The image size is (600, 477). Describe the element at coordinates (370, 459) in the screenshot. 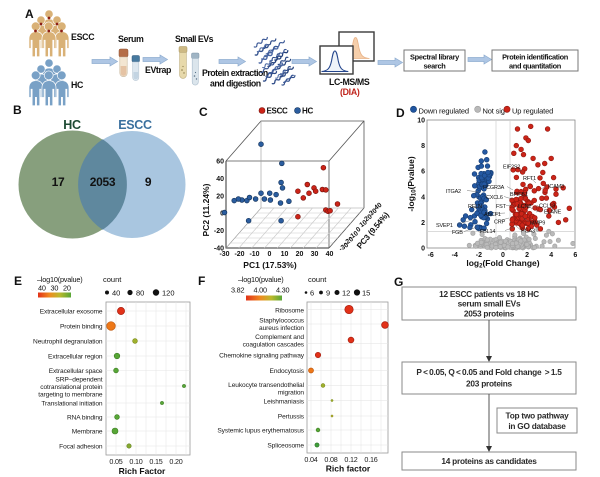

I see `svg-text: 0.16` at that location.